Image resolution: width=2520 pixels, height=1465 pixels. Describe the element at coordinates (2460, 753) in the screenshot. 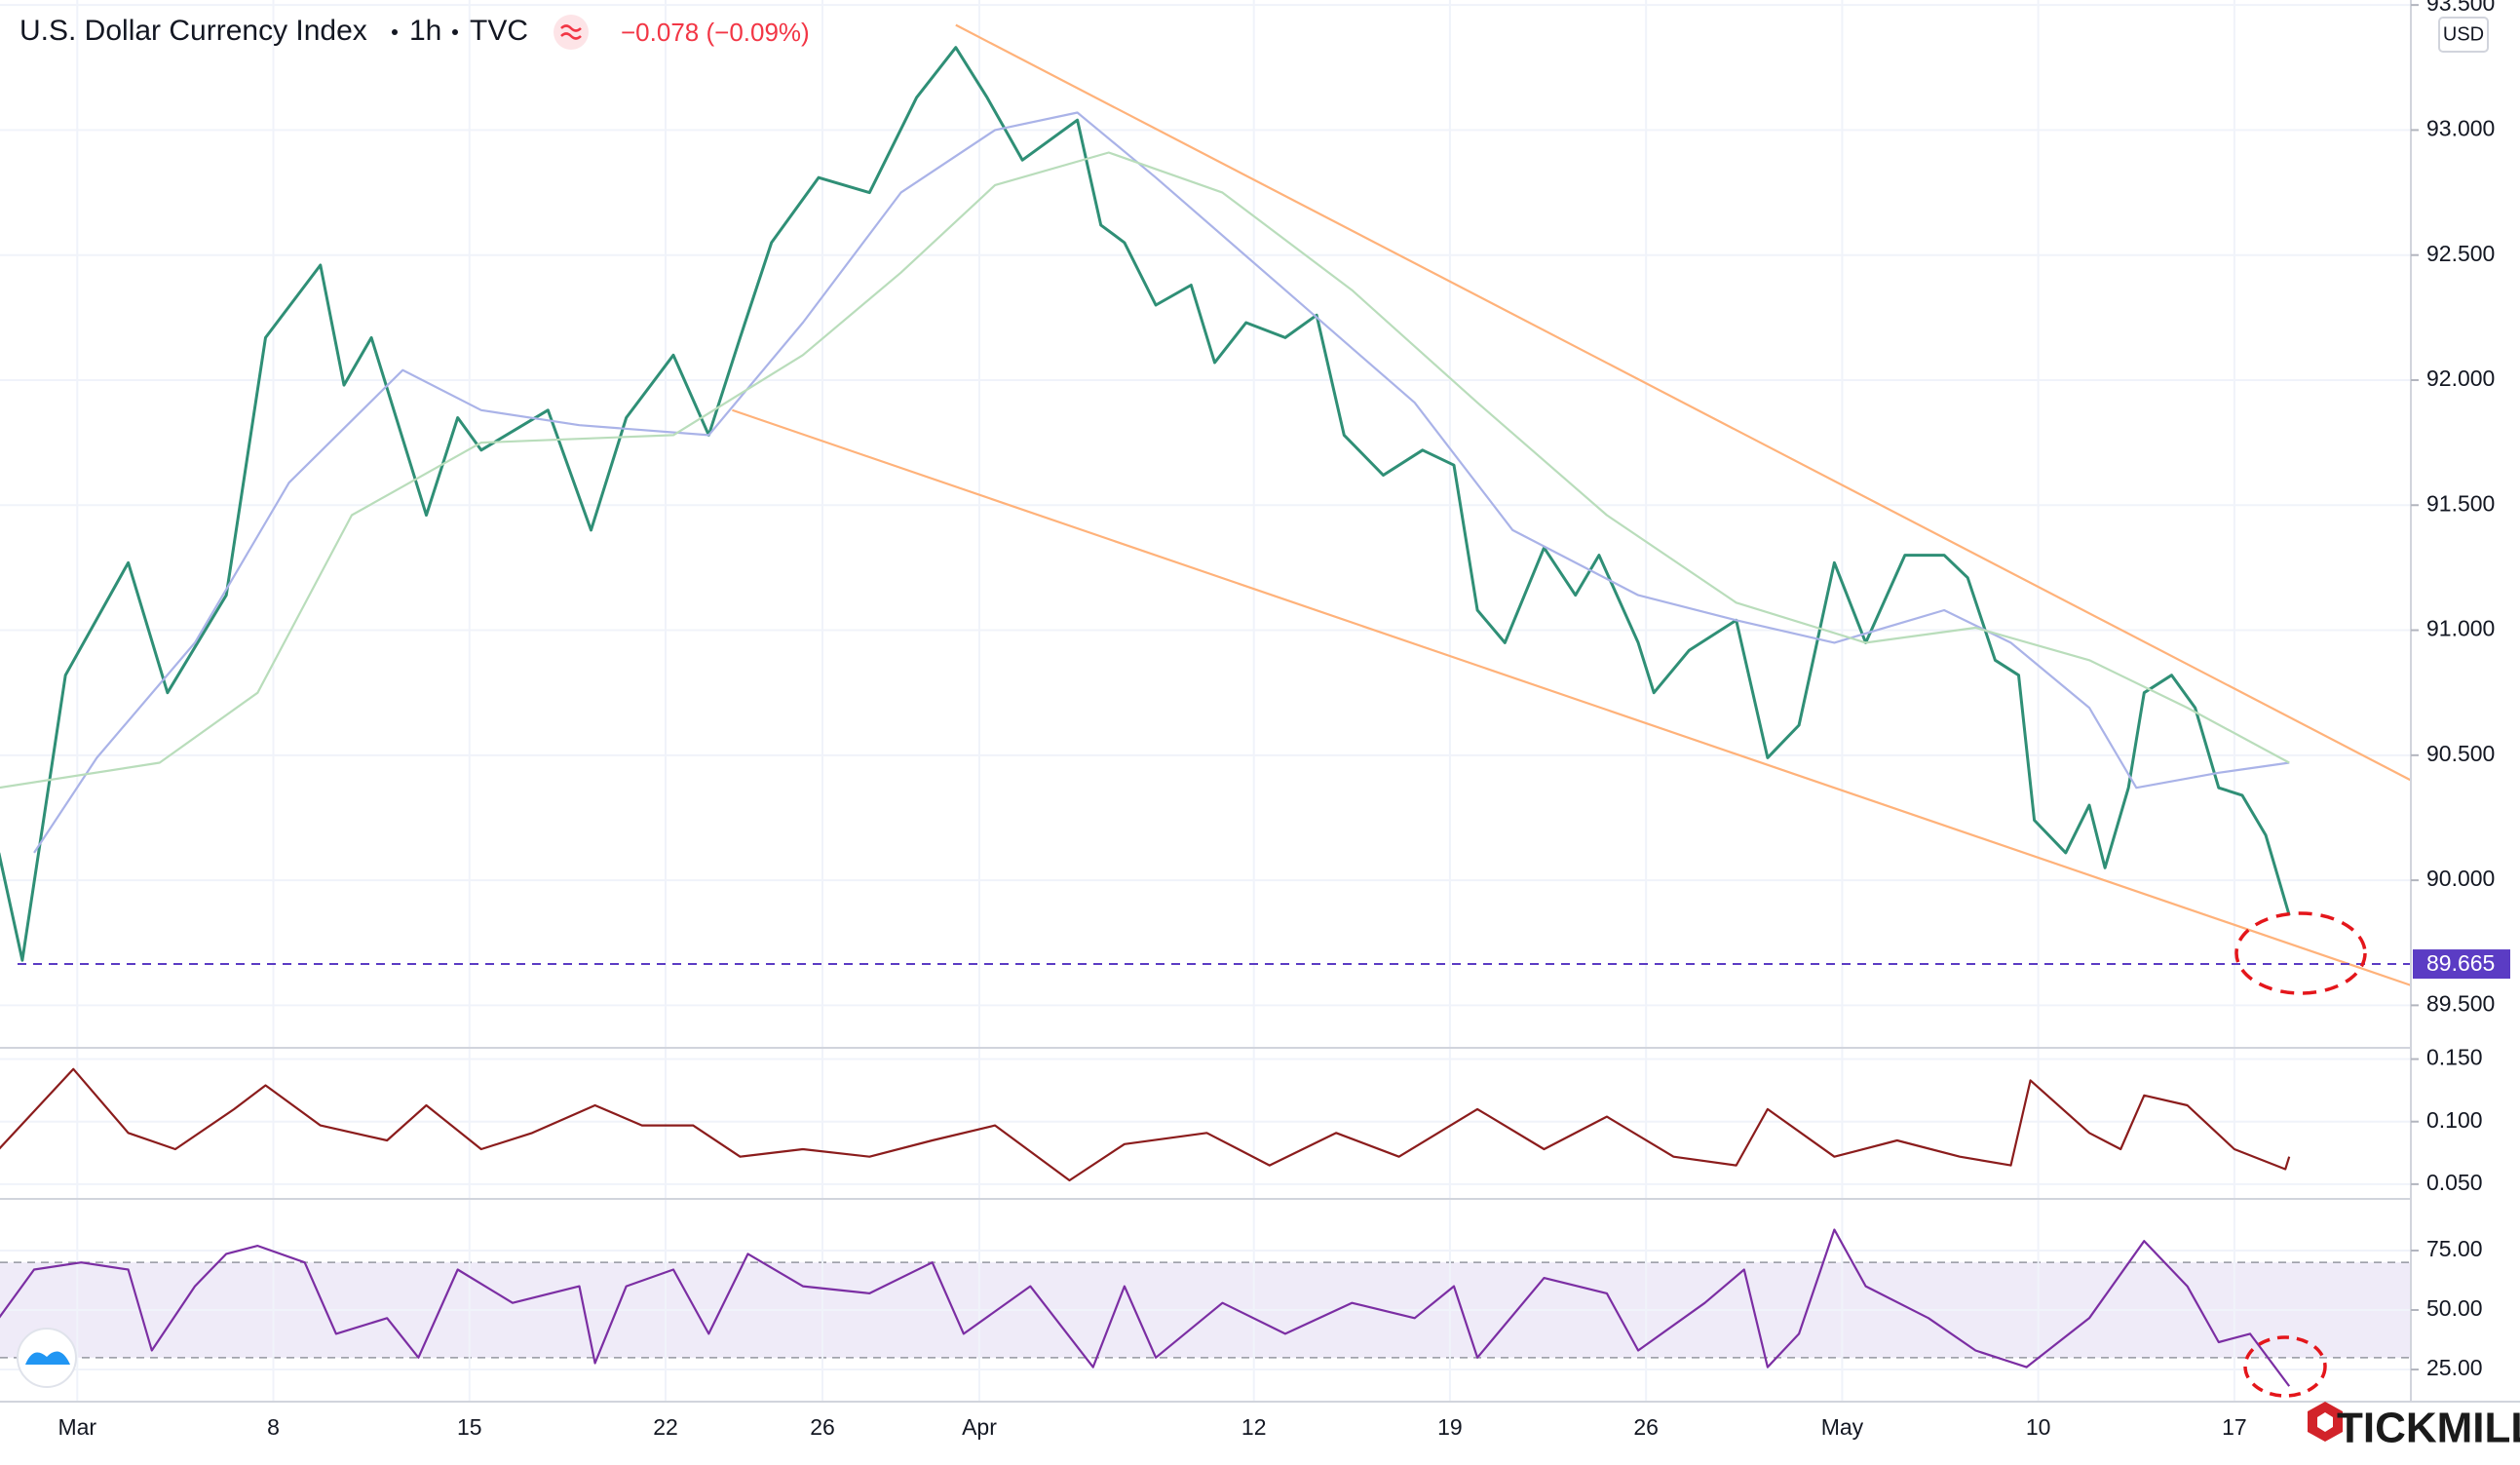

I see `y-tick-label: 90.500` at that location.